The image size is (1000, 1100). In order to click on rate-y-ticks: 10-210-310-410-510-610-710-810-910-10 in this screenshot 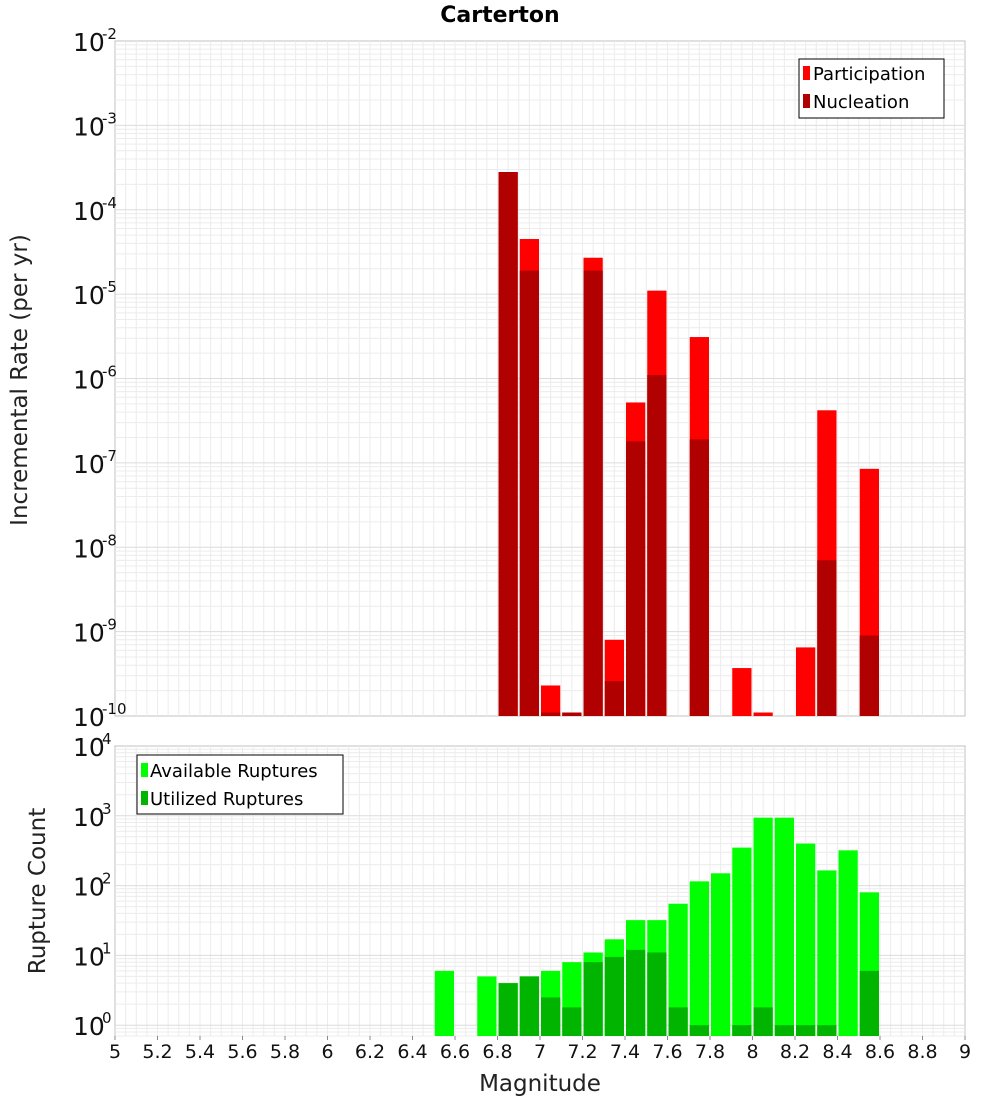, I will do `click(100, 378)`.